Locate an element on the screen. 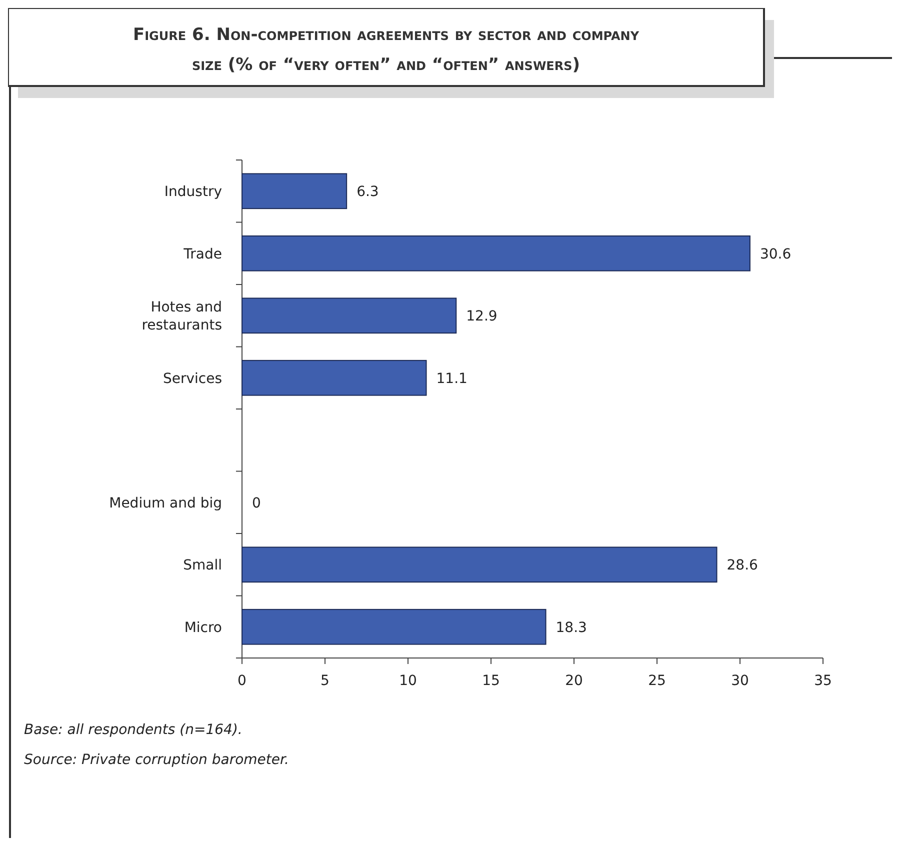  x-tick-label: 30 is located at coordinates (740, 681).